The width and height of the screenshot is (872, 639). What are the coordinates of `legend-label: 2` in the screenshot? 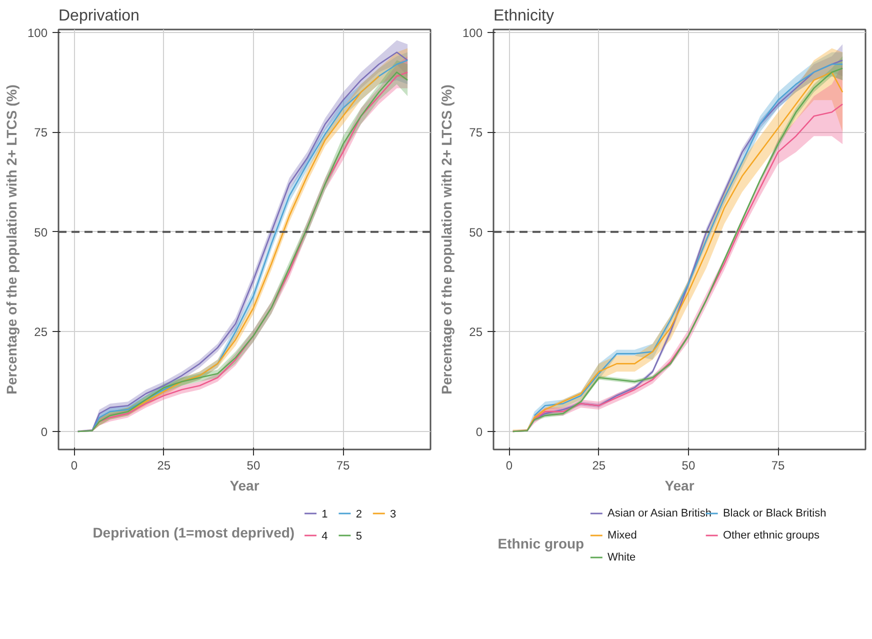 It's located at (359, 514).